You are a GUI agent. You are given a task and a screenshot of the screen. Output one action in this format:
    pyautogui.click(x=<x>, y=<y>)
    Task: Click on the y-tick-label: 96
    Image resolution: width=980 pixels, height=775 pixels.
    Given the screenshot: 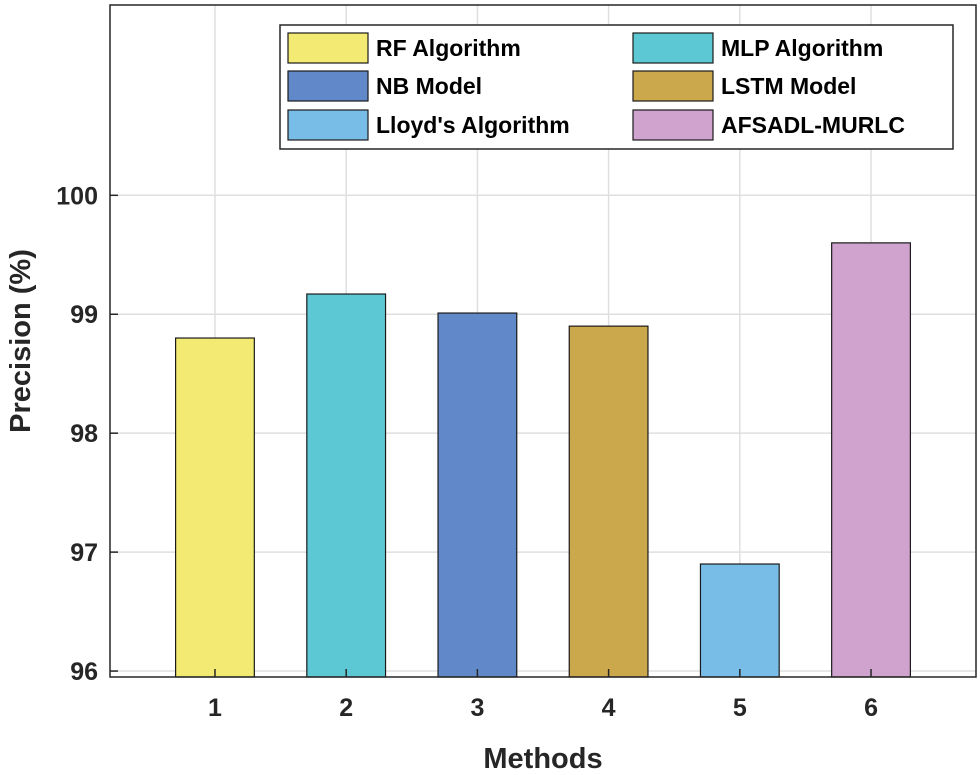 What is the action you would take?
    pyautogui.click(x=84, y=672)
    